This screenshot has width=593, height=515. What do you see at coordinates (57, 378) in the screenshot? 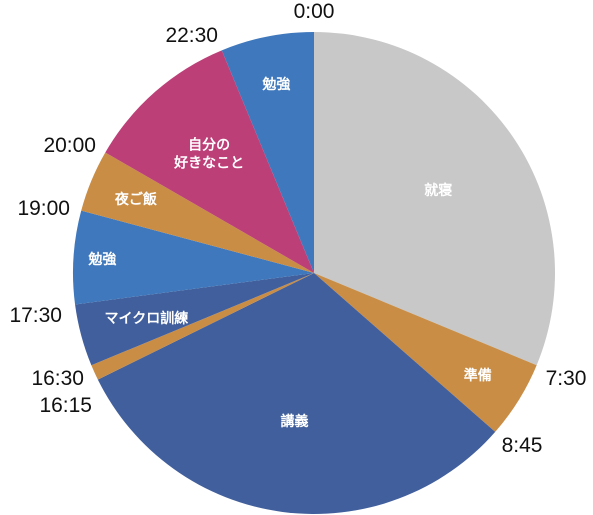
I see `time-label: 16:30` at bounding box center [57, 378].